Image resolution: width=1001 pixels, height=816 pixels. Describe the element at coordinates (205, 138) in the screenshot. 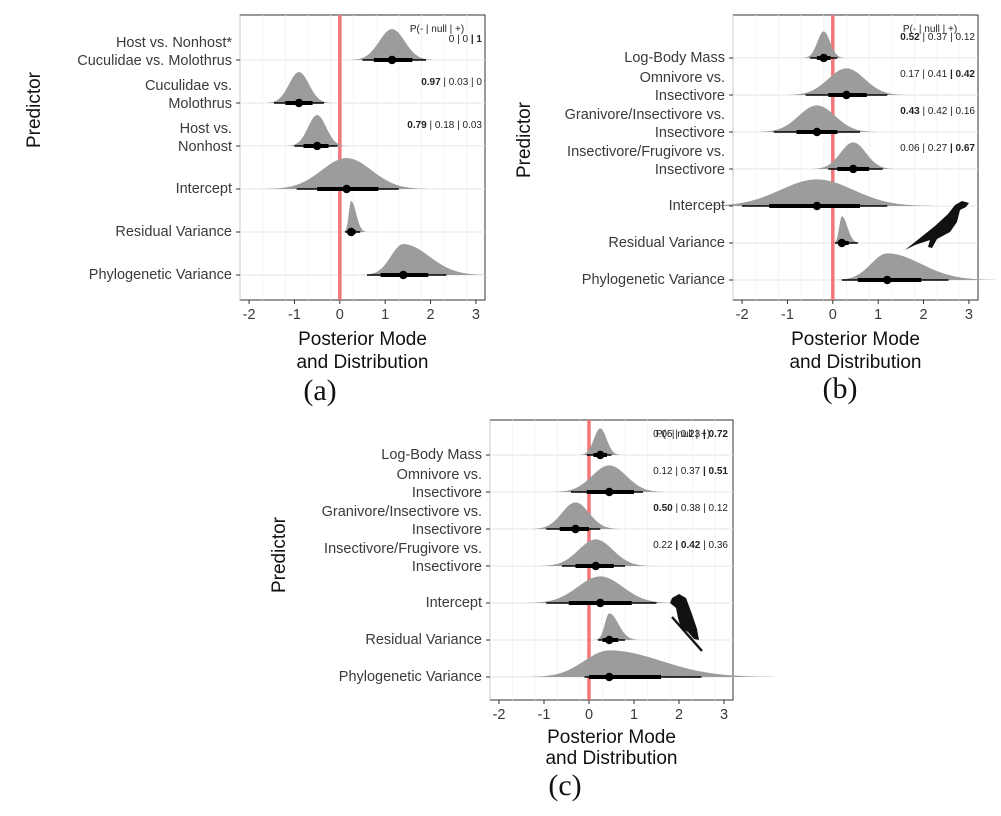

I see `y-tick-label: Host vs. Nonhost` at that location.